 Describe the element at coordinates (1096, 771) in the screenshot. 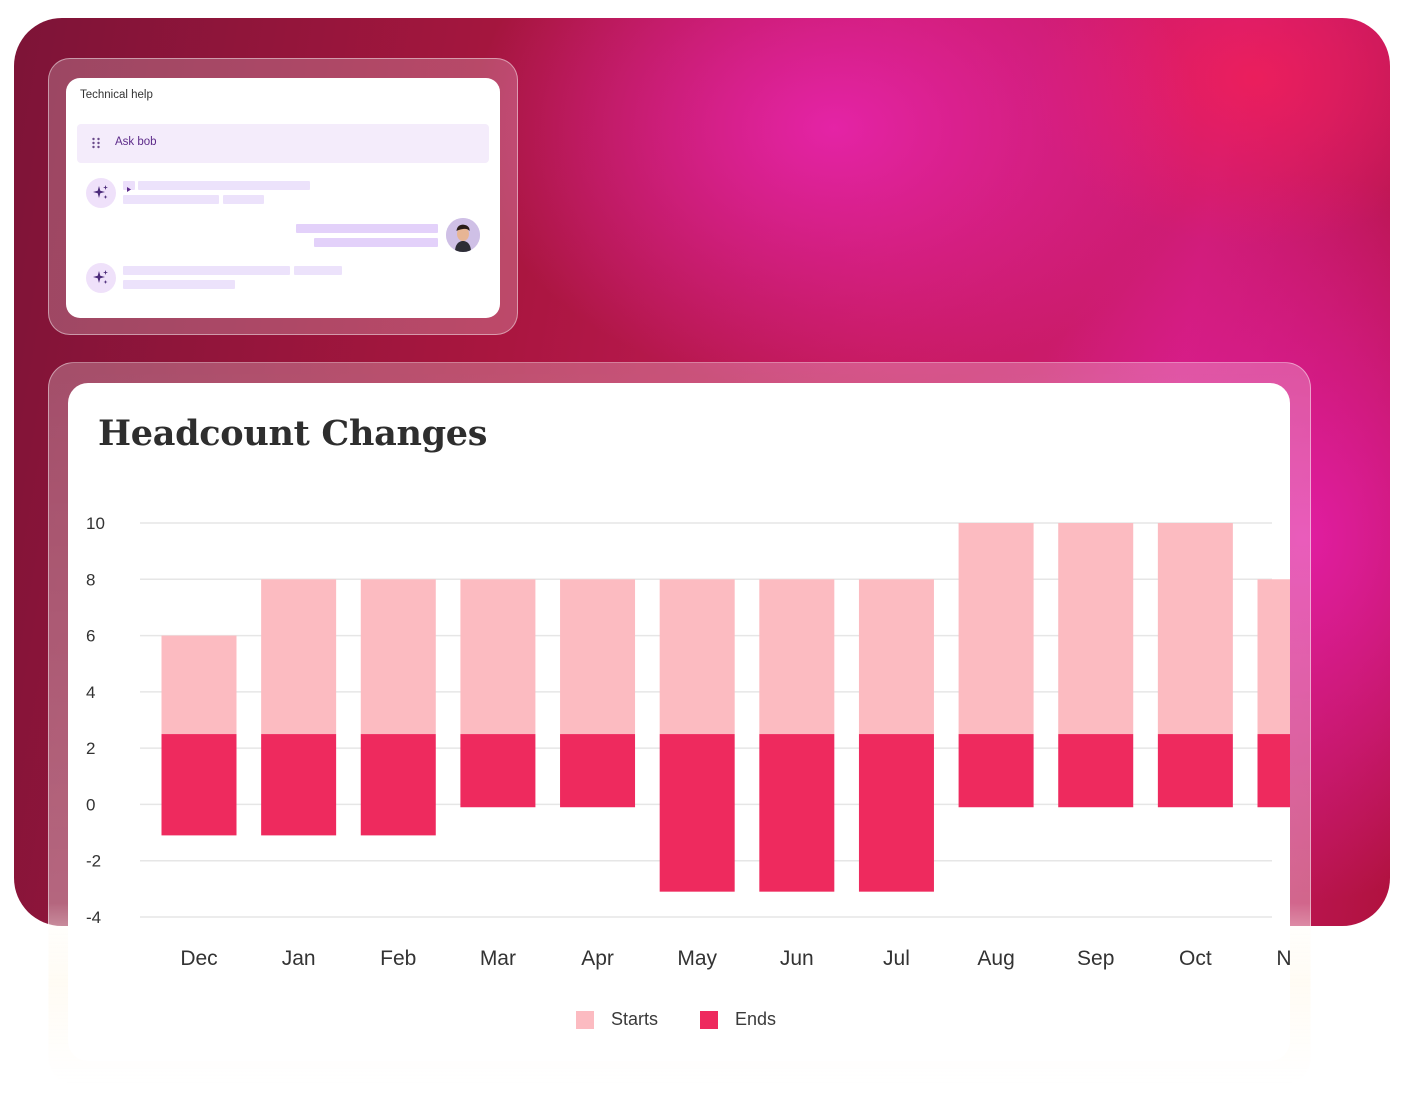

I see `bar-ends-sep` at that location.